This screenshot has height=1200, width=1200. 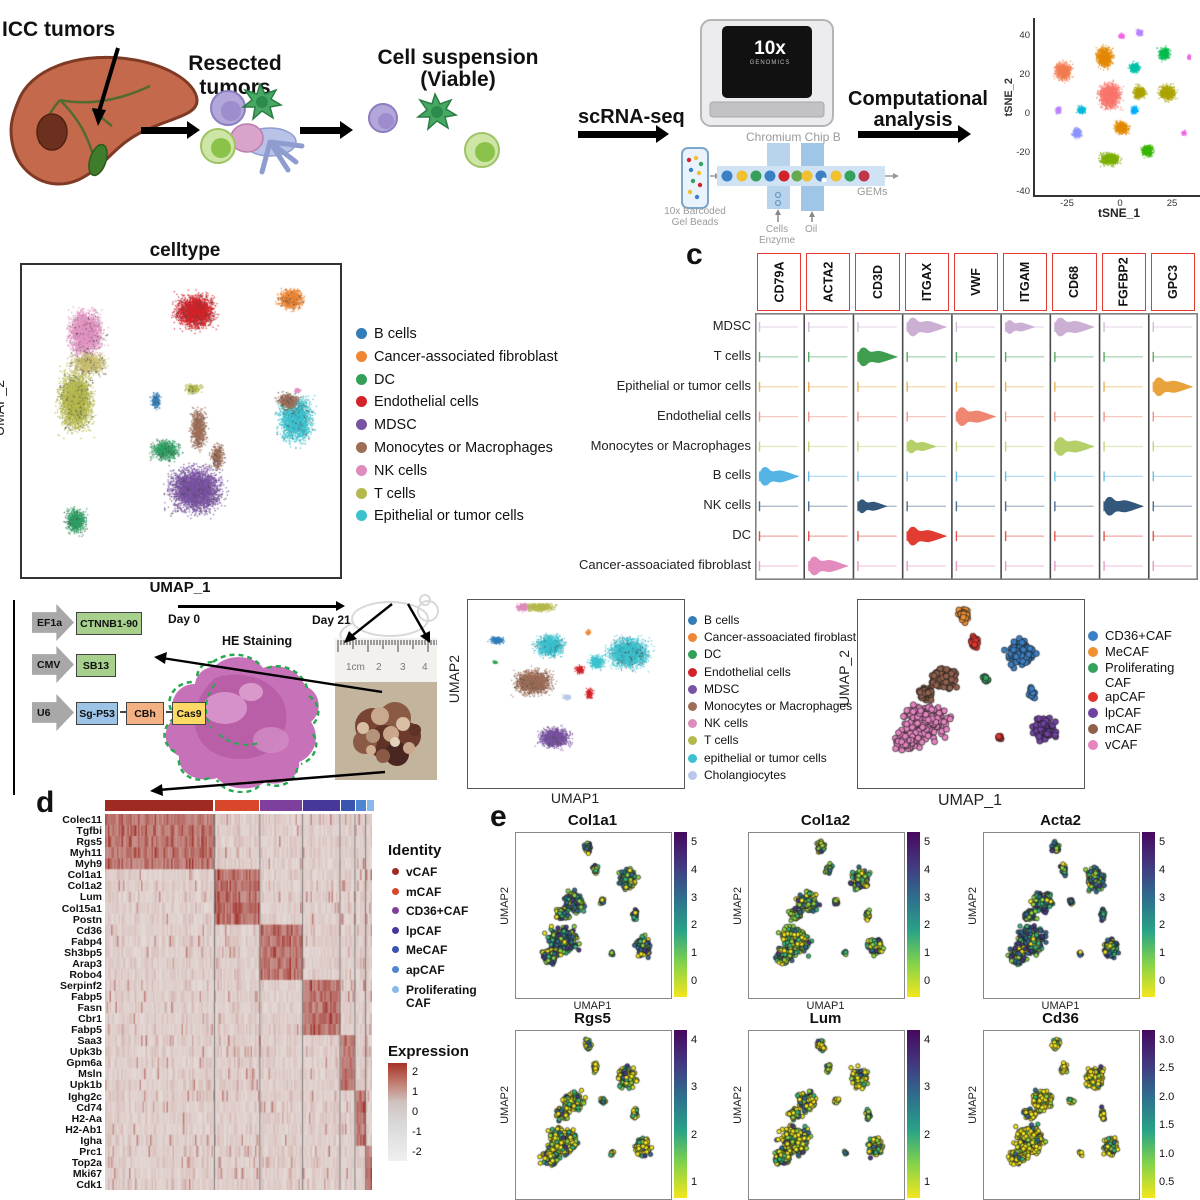 I want to click on left-crop-line, so click(x=14, y=697).